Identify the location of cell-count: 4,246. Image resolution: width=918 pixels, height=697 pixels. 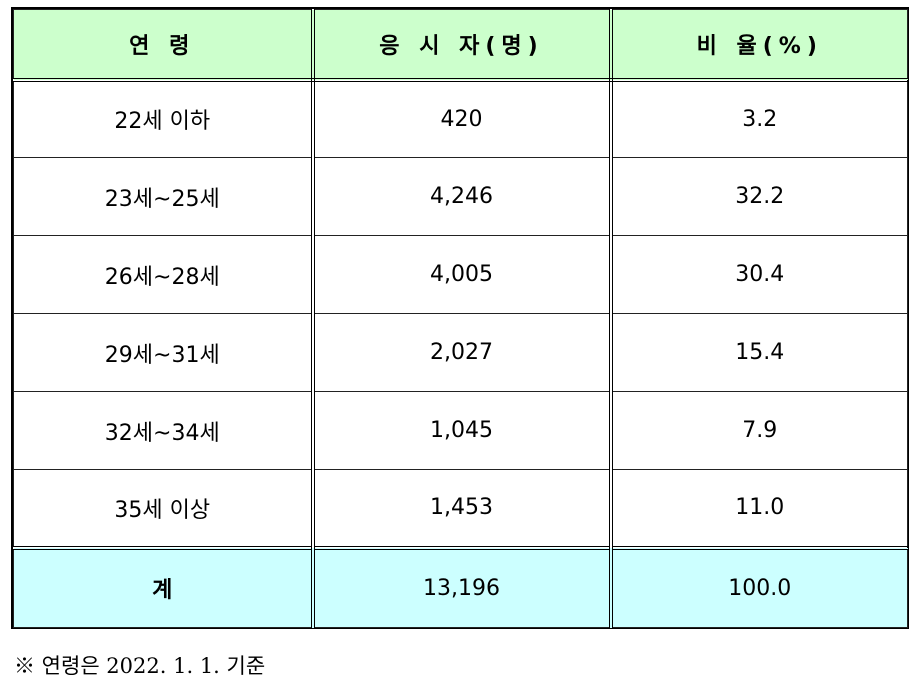
(462, 196).